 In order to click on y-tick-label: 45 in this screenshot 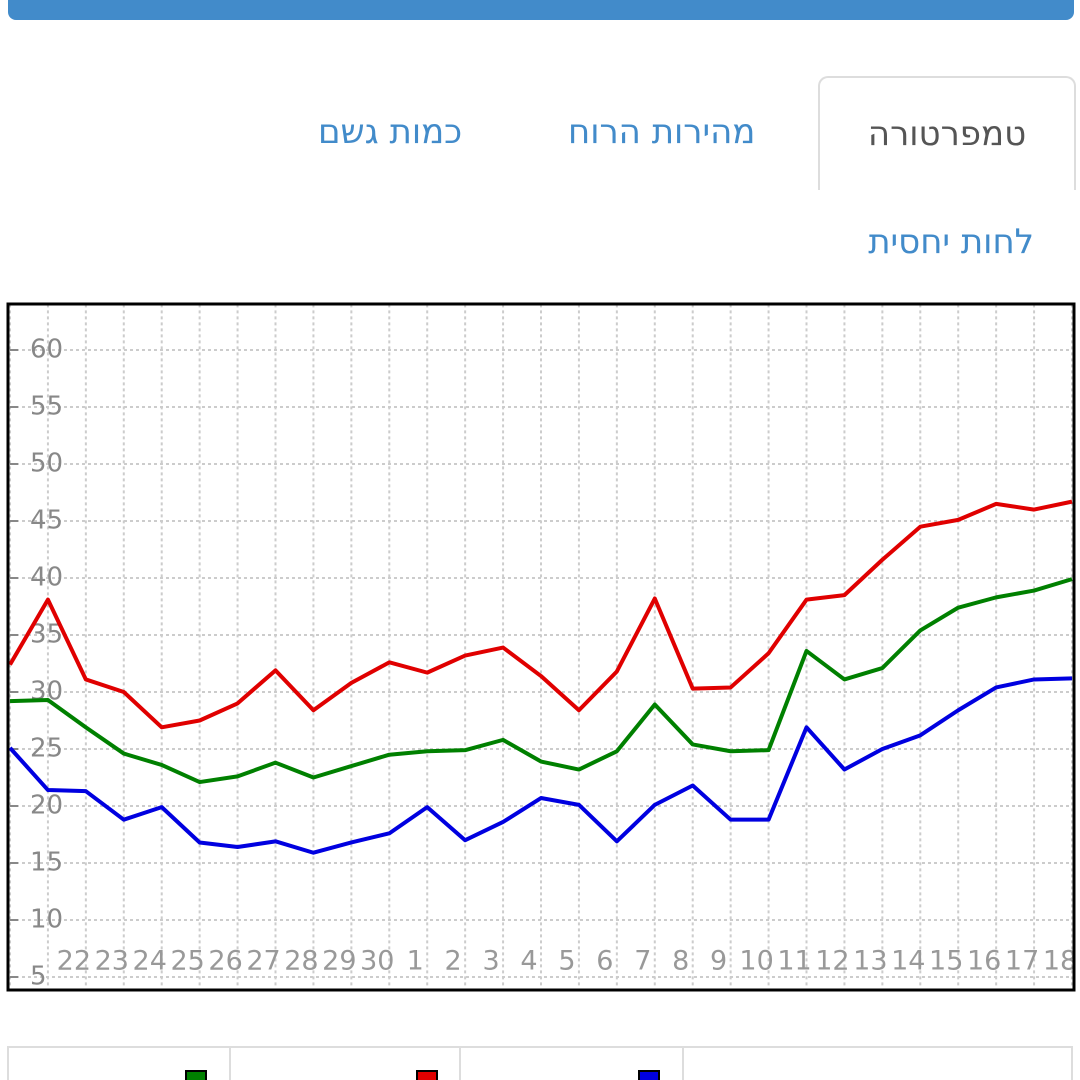, I will do `click(46, 521)`.